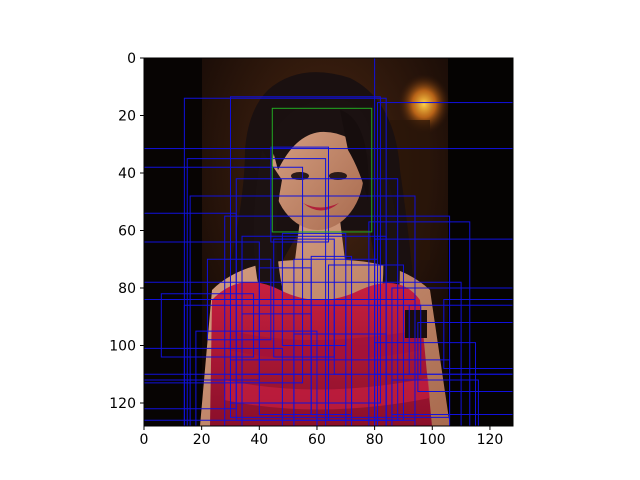 This screenshot has width=640, height=480. What do you see at coordinates (375, 440) in the screenshot?
I see `x-tick-label: 80` at bounding box center [375, 440].